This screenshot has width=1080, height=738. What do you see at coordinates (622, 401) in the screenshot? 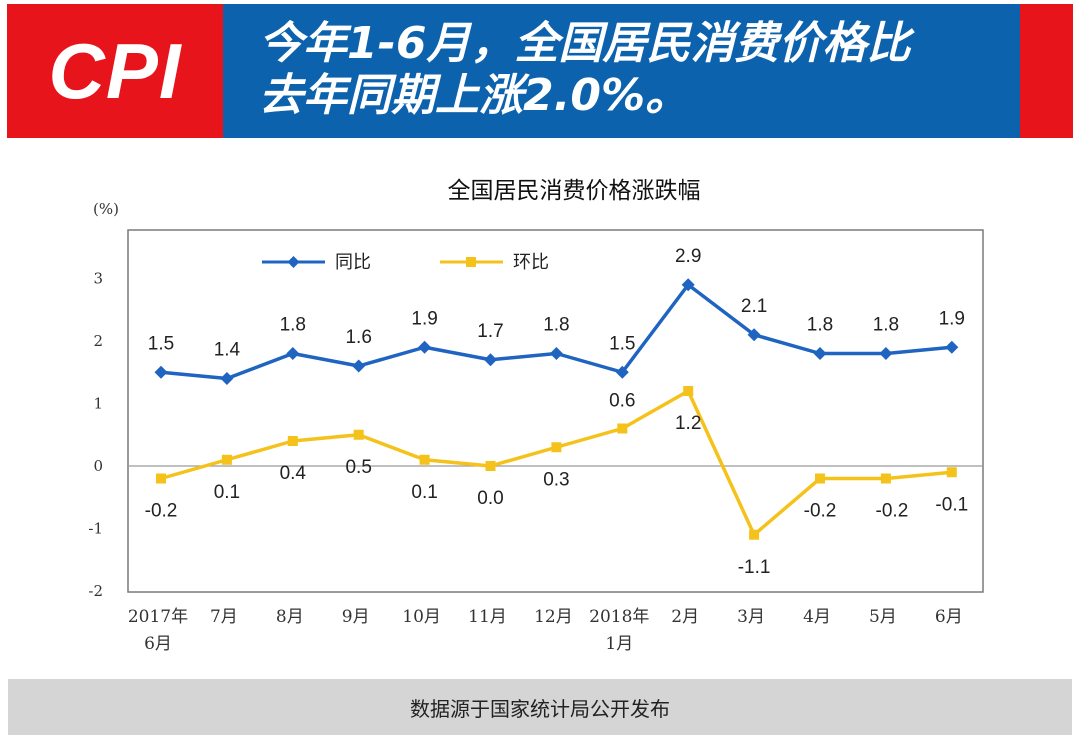
I see `data-label-mom: 0.6` at bounding box center [622, 401].